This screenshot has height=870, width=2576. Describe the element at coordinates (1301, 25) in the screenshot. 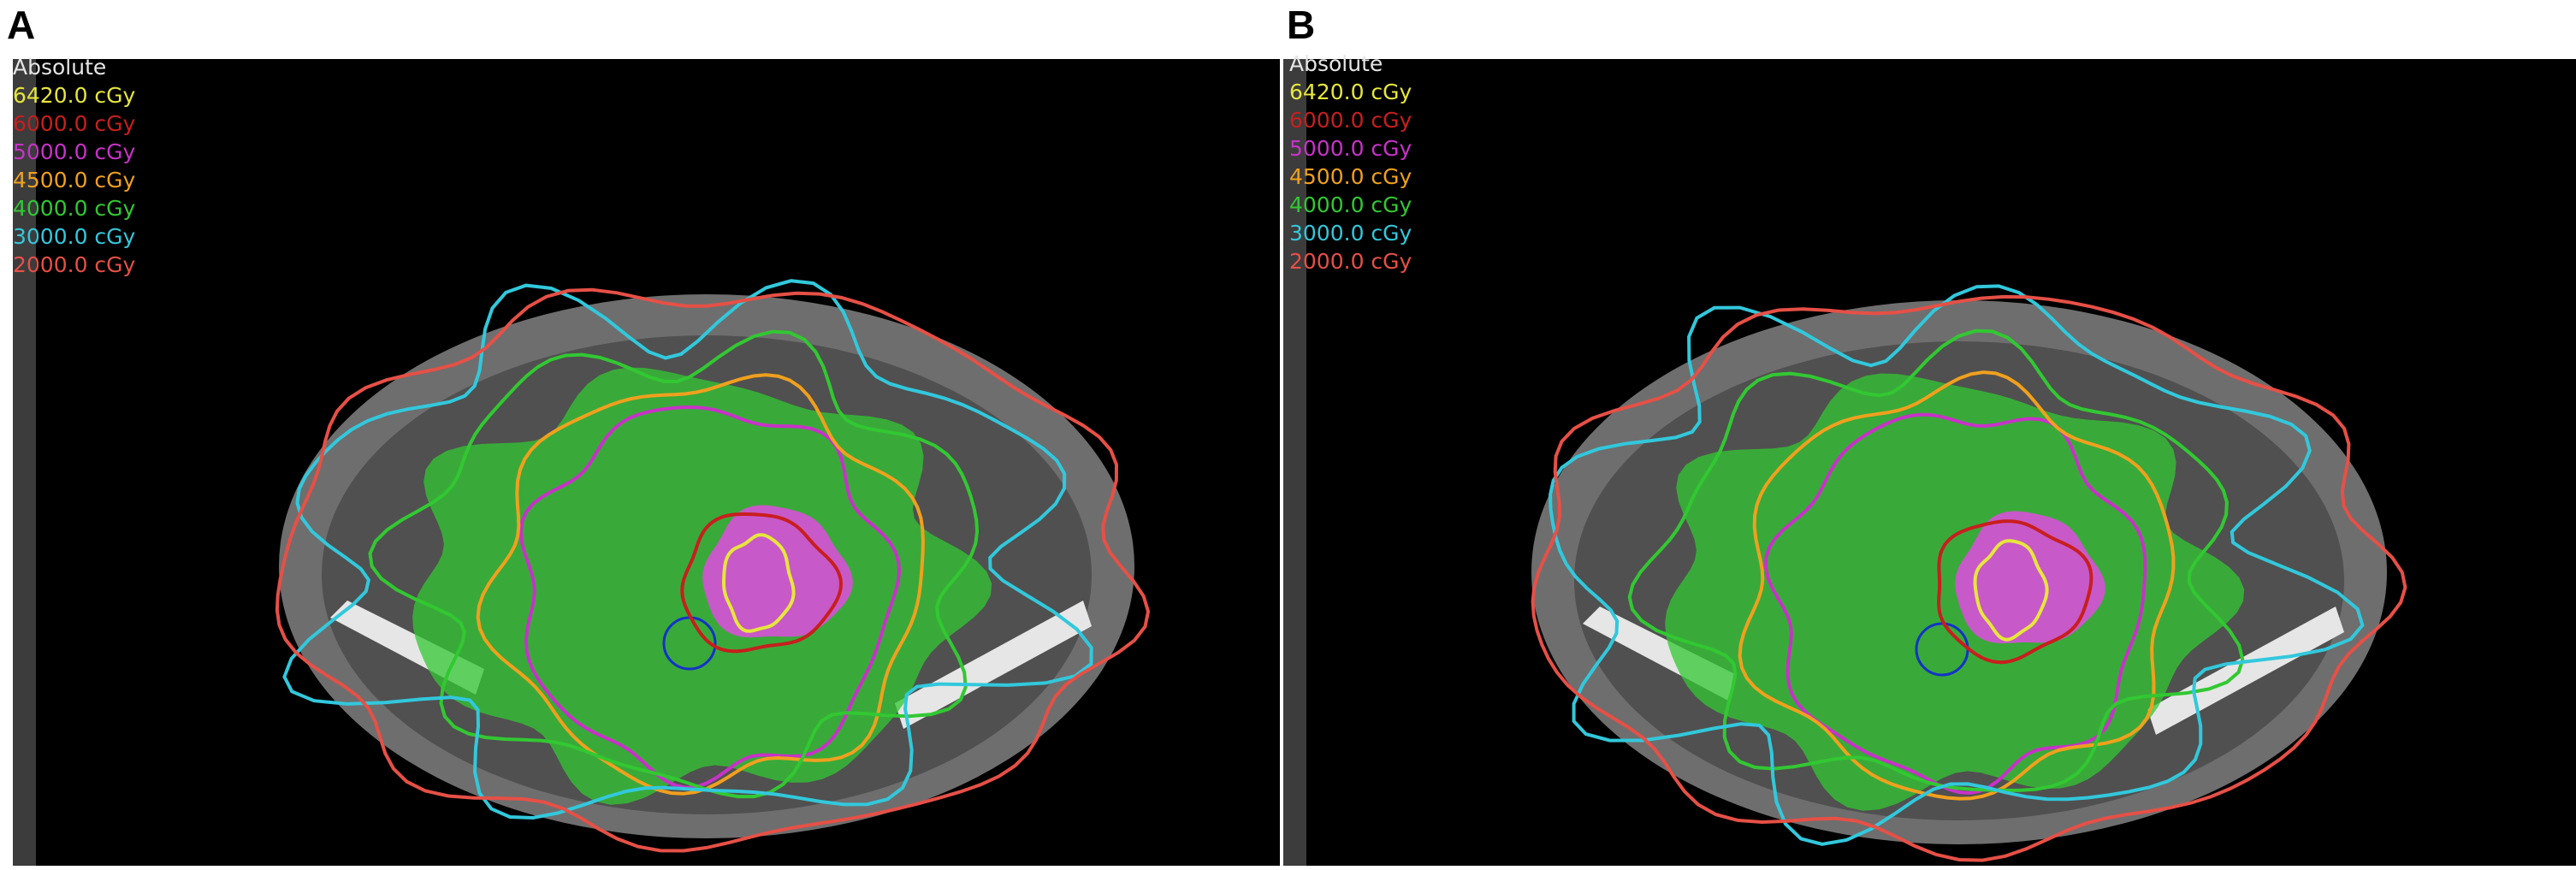

I see `panel-label: B` at that location.